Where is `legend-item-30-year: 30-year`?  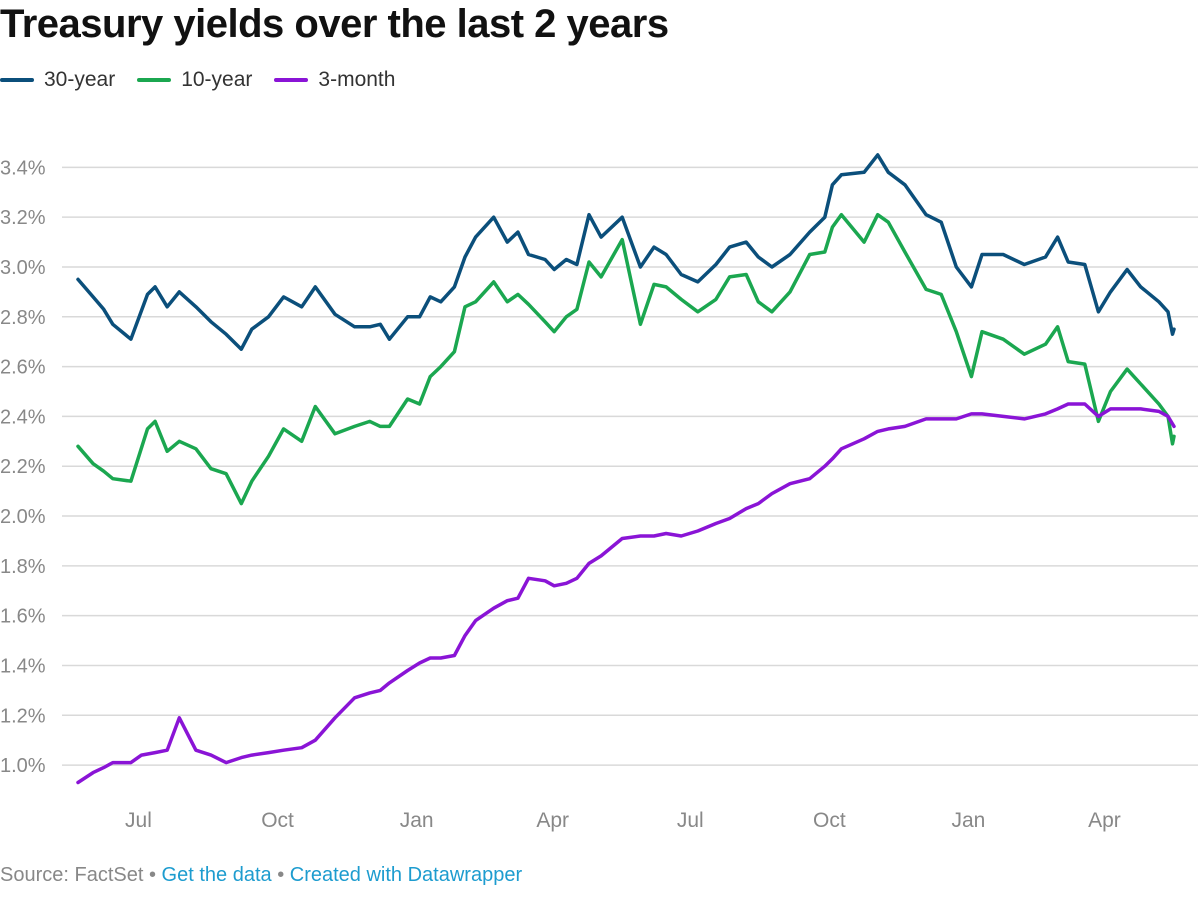
legend-item-30-year: 30-year is located at coordinates (57, 80).